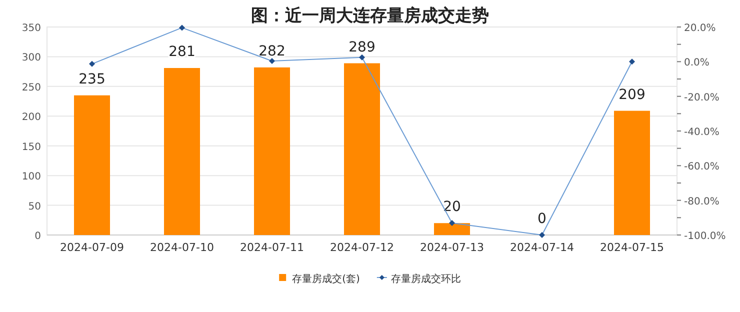  What do you see at coordinates (362, 247) in the screenshot?
I see `x-tick-label: 2024-07-12` at bounding box center [362, 247].